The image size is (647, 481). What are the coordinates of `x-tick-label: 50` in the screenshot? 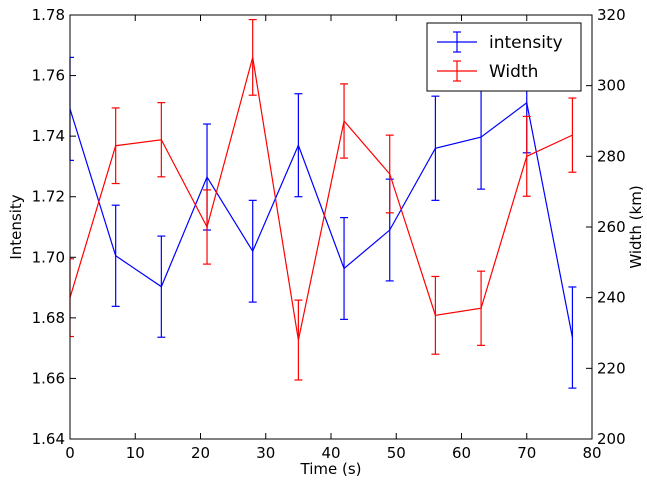 It's located at (396, 453).